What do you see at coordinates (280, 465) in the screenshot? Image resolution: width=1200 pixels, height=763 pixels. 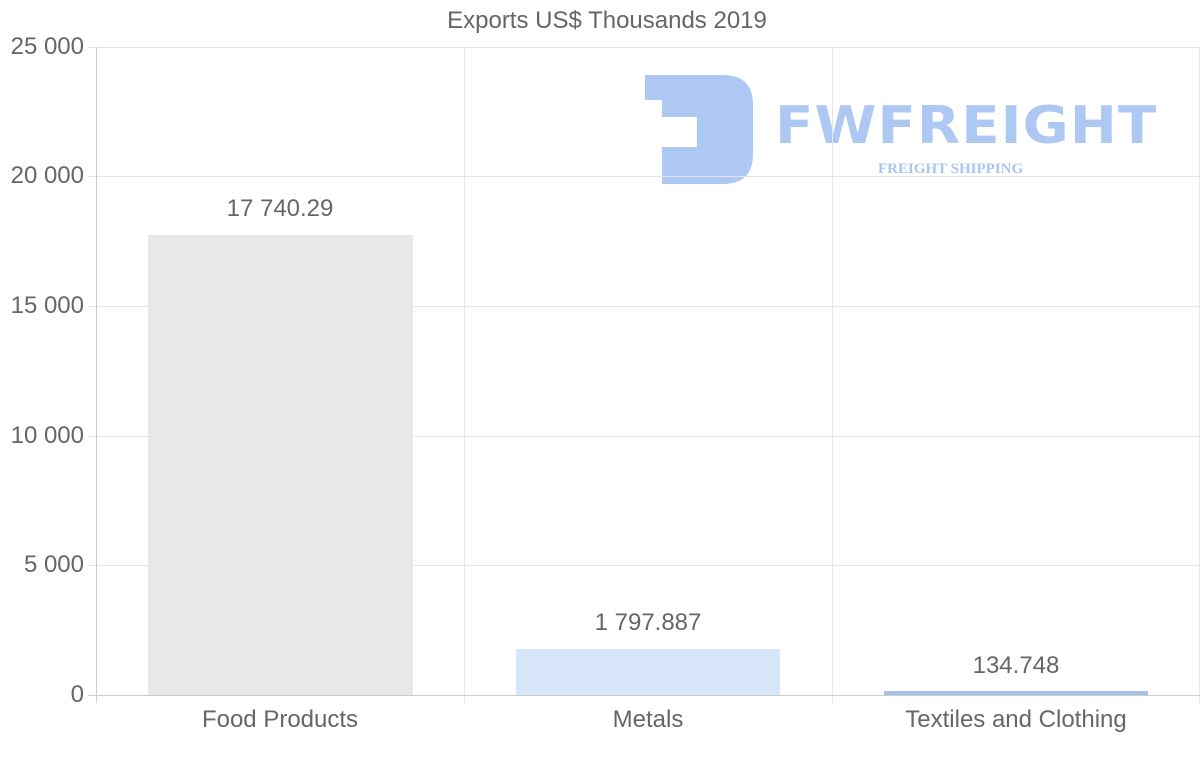 I see `bar-food-products` at bounding box center [280, 465].